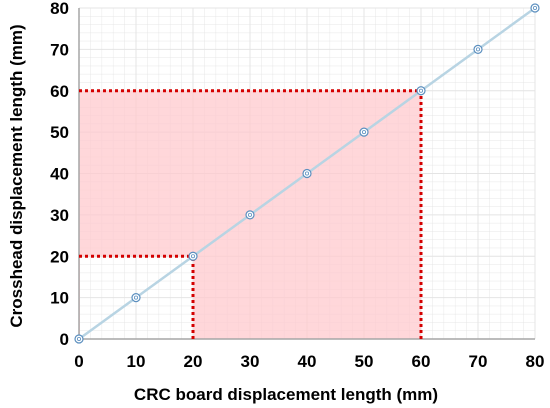  I want to click on x-tick-label: 80, so click(535, 361).